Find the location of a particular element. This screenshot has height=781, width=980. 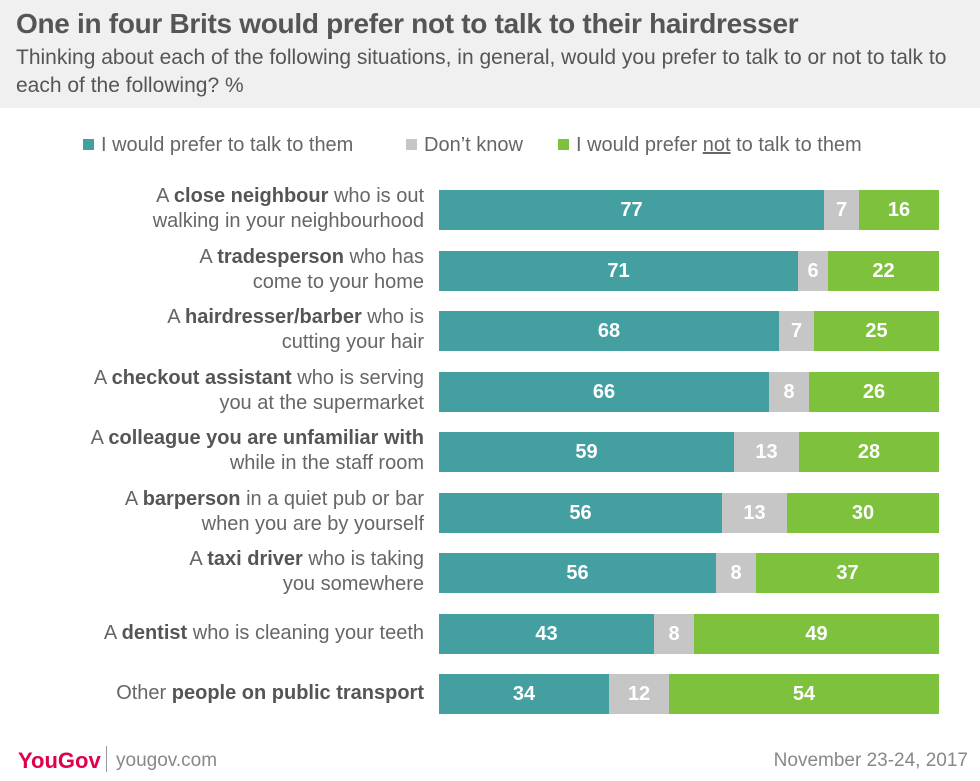

legend-item-talk: I would prefer to talk to them is located at coordinates (218, 145).